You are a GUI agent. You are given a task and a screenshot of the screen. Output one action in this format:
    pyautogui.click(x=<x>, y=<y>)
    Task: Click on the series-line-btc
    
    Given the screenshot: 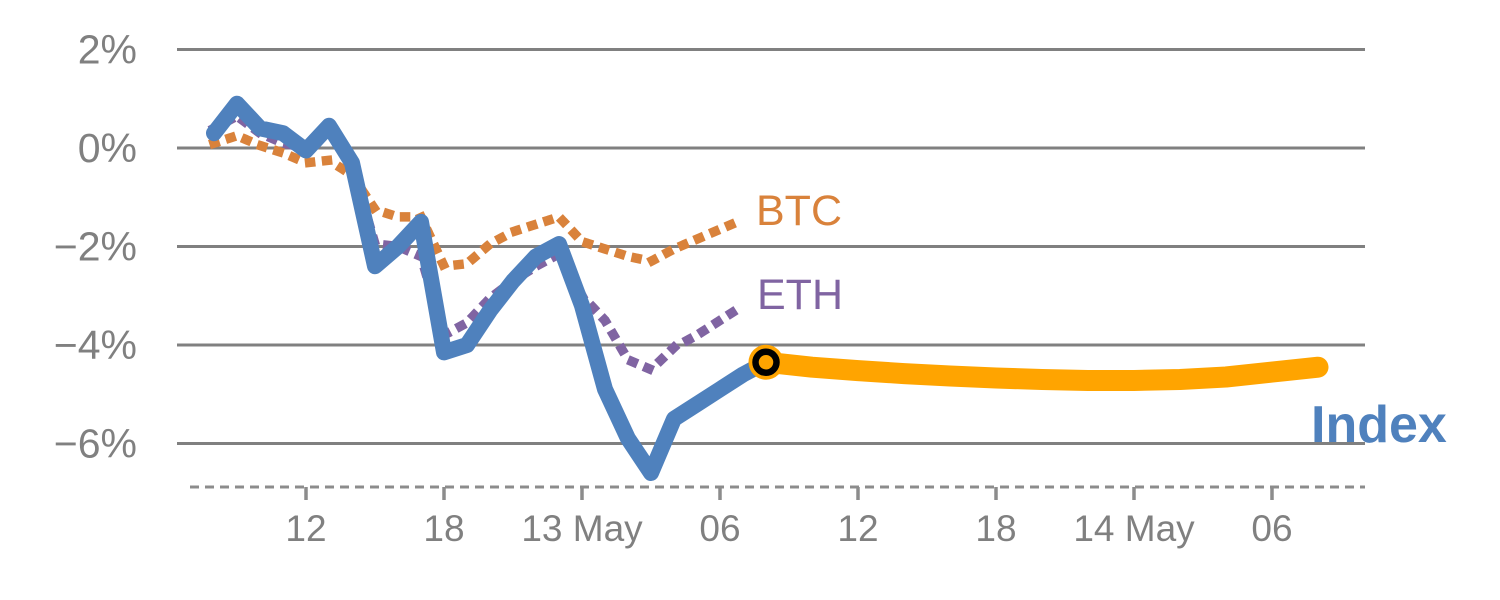 What is the action you would take?
    pyautogui.click(x=479, y=200)
    